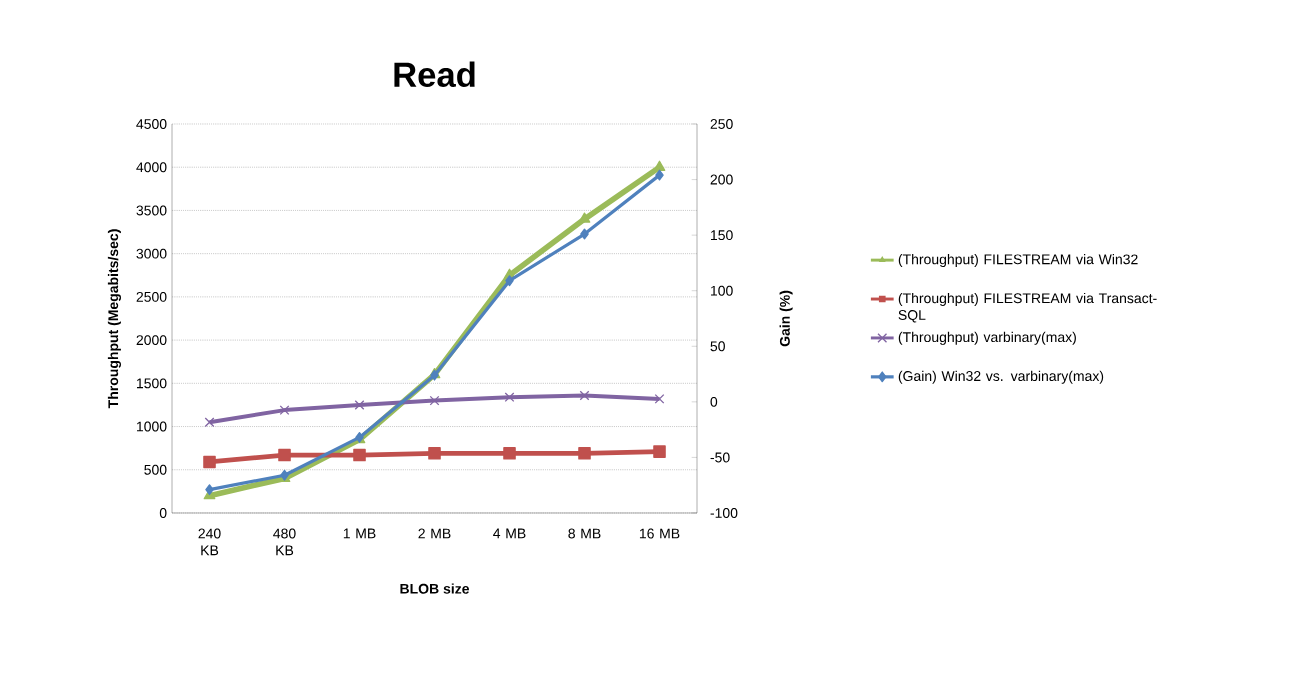 The height and width of the screenshot is (684, 1292). I want to click on legend-label: (Throughput) varbinary(max), so click(987, 338).